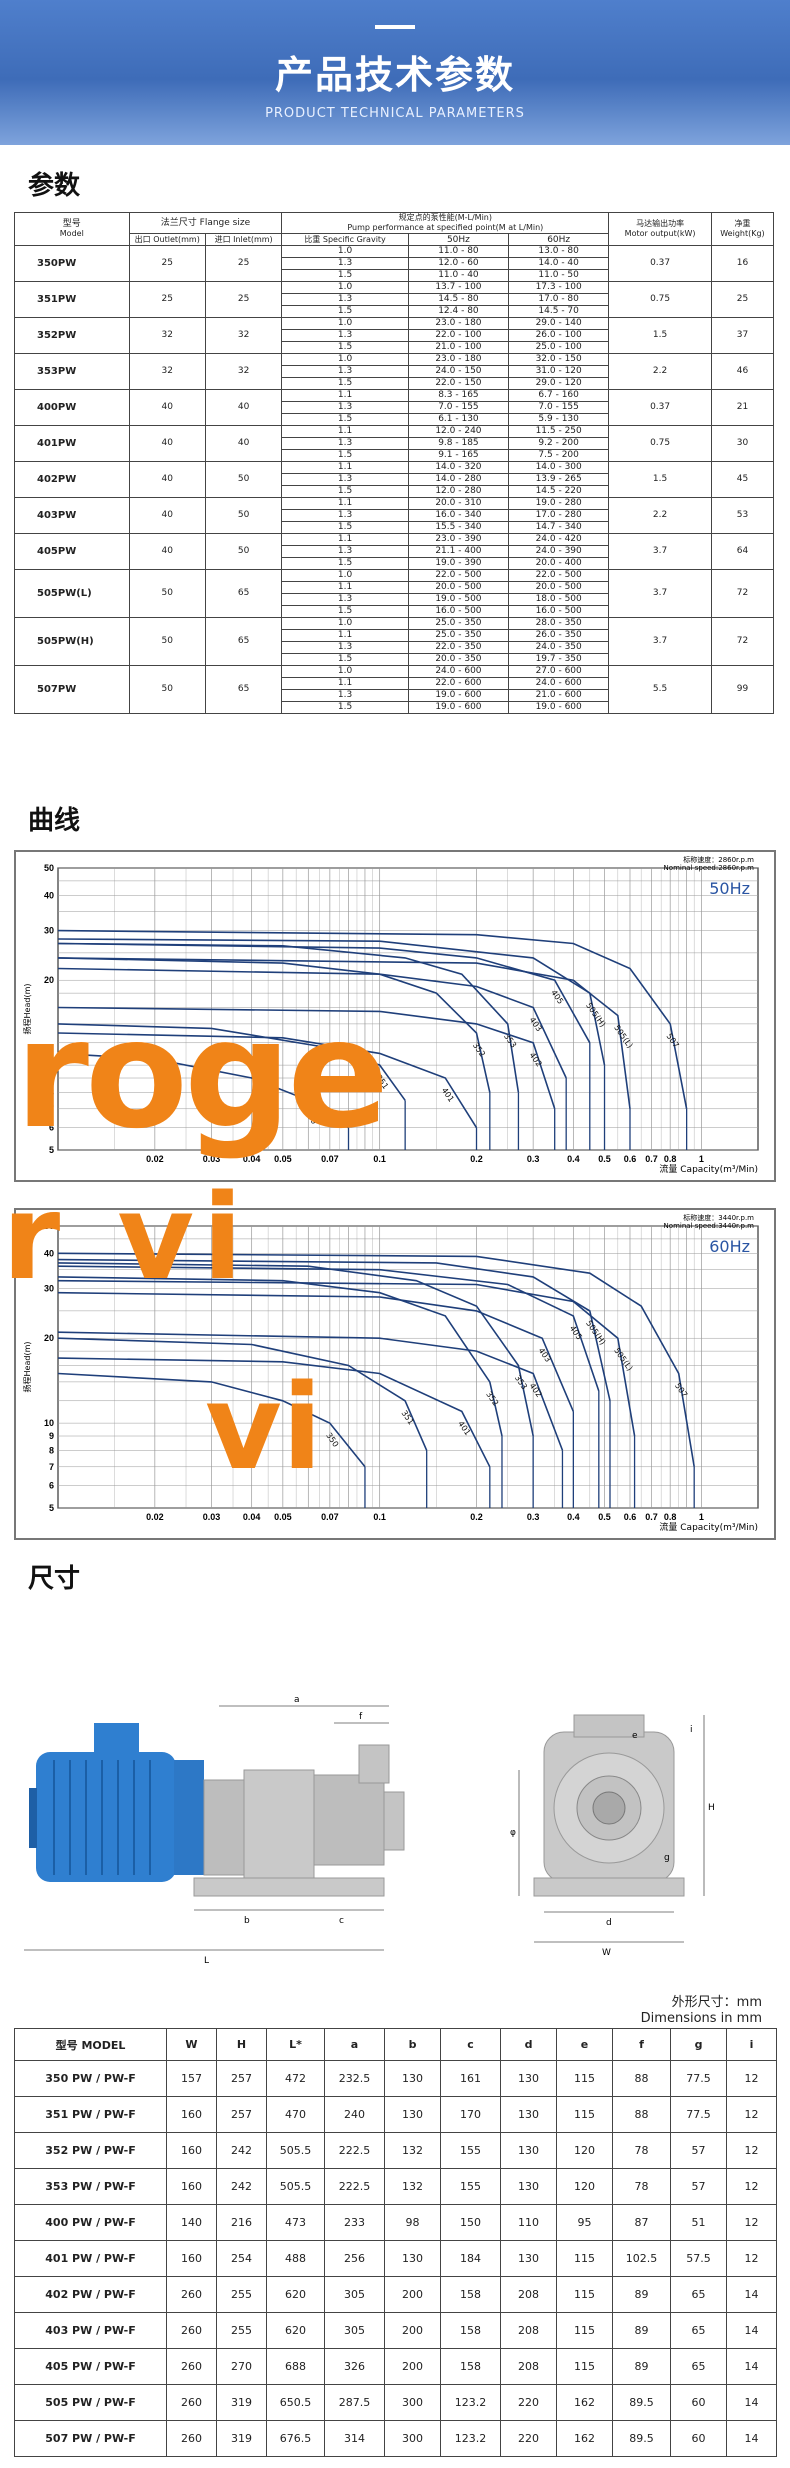  What do you see at coordinates (742, 229) in the screenshot?
I see `header-weight: 净重 Weight(Kg)` at bounding box center [742, 229].